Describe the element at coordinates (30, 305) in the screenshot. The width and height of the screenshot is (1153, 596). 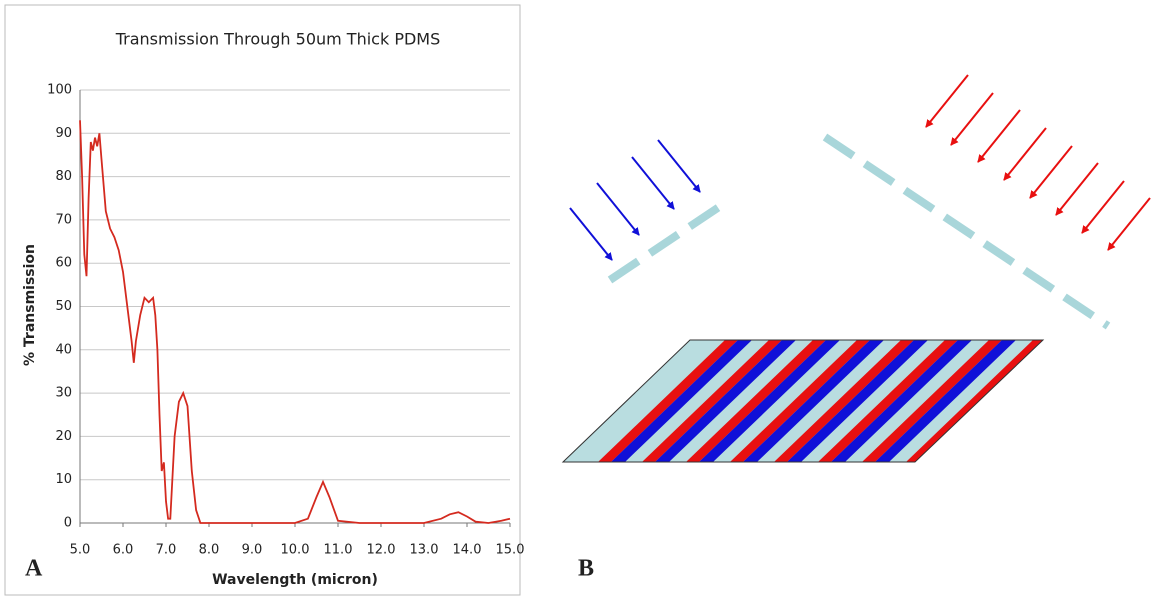
I see `y-axis-title: % Transmission` at that location.